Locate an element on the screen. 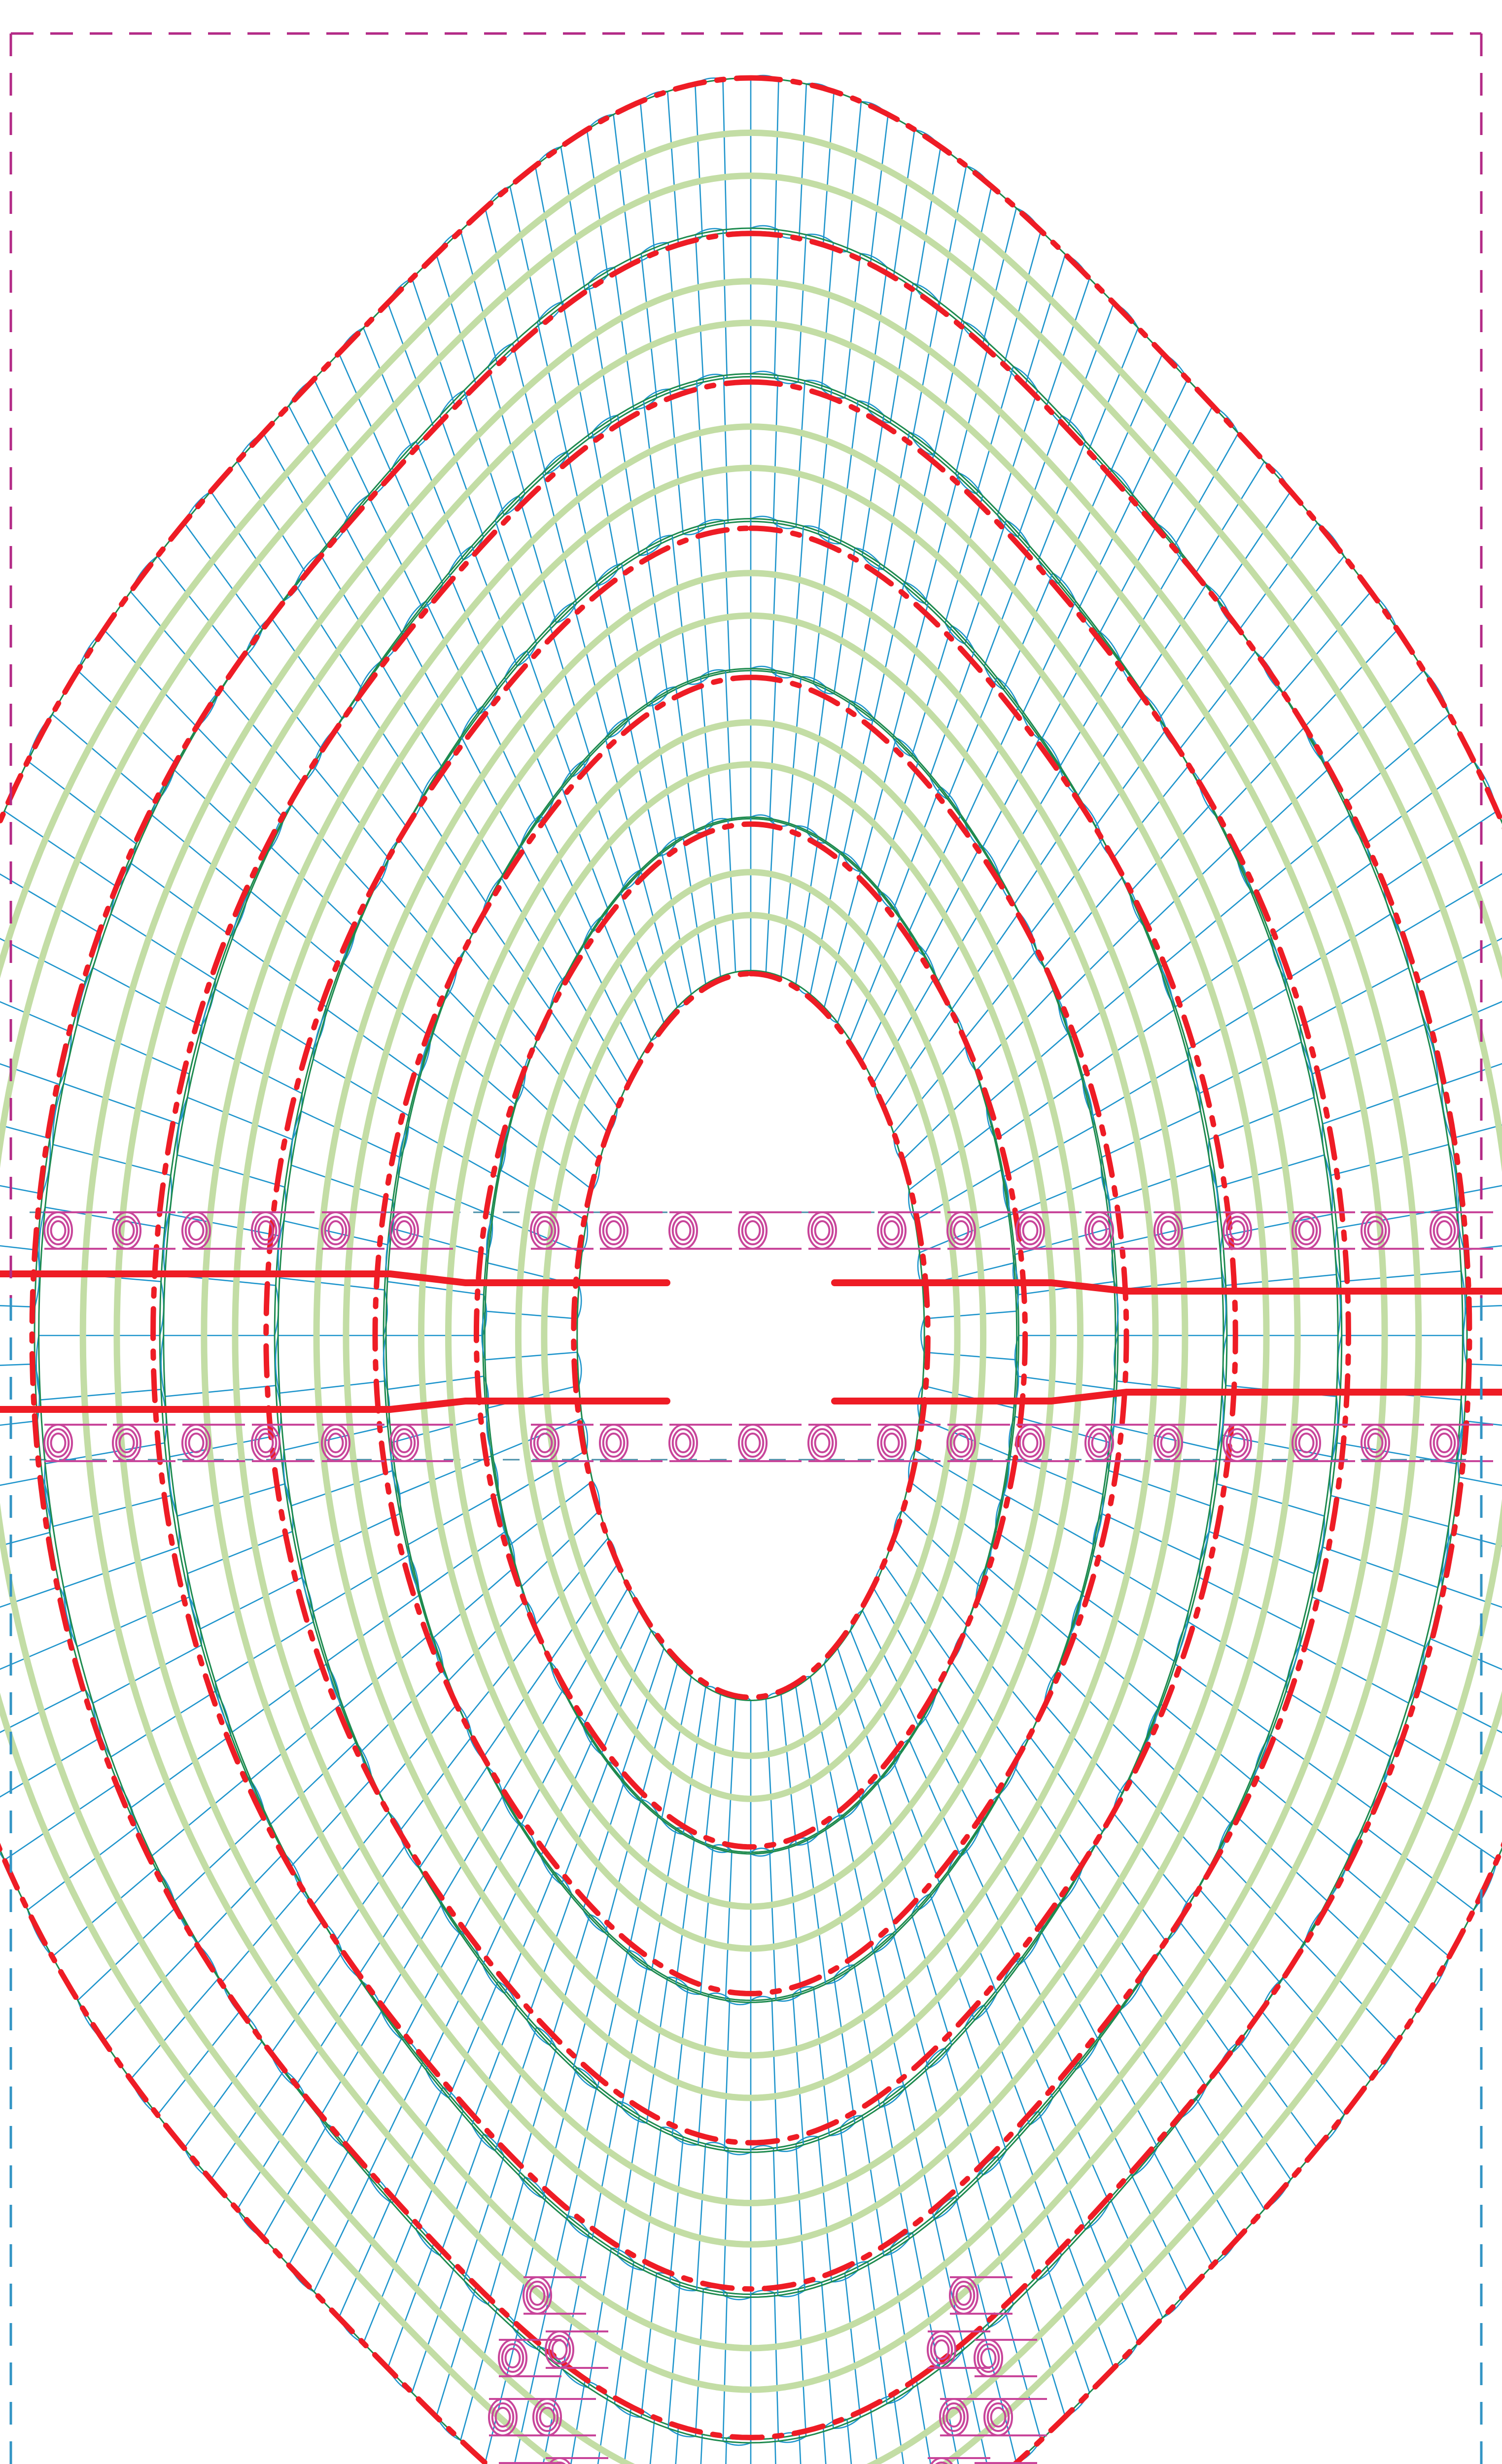 The width and height of the screenshot is (1502, 2464). bolt-row-row-lower is located at coordinates (768, 1443).